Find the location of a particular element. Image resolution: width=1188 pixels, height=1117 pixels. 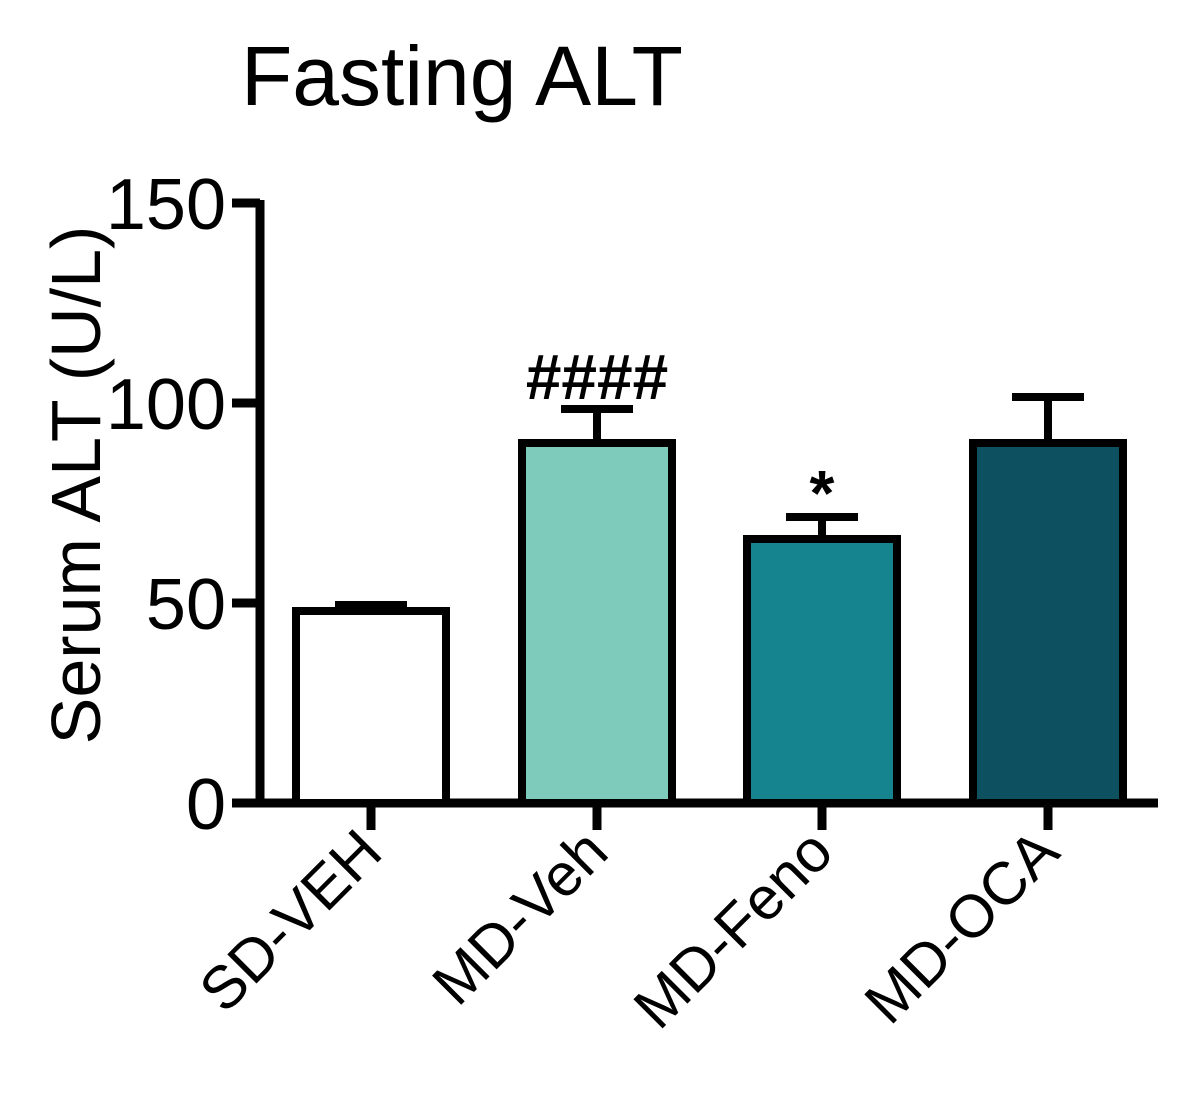

y-tick-label: 150 is located at coordinates (166, 205).